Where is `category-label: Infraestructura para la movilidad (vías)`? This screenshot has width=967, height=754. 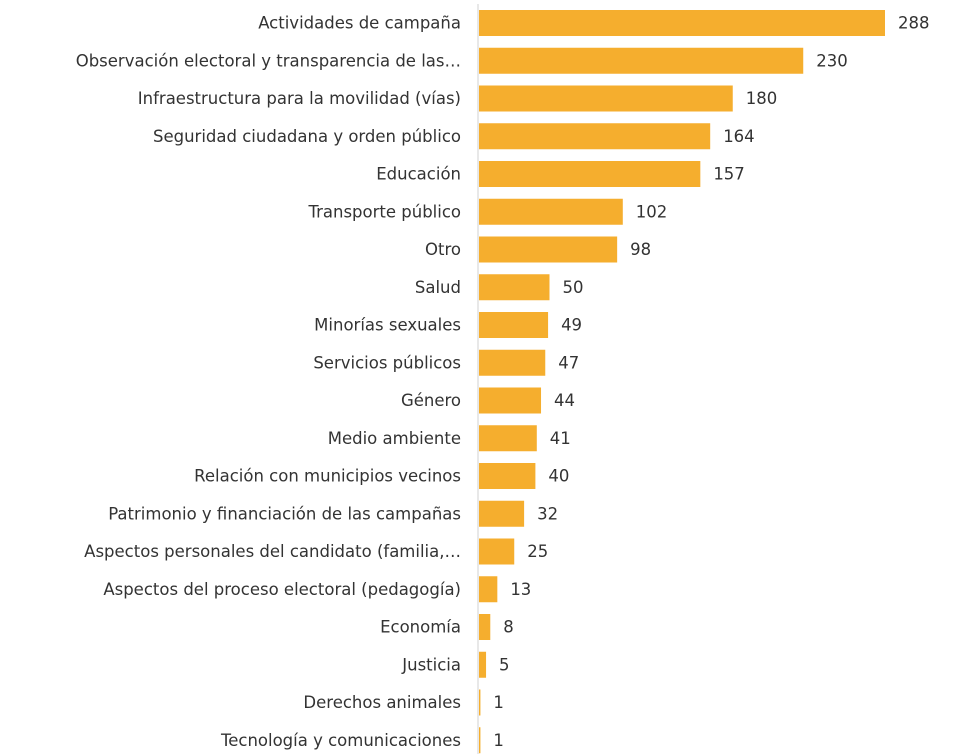 category-label: Infraestructura para la movilidad (vías) is located at coordinates (299, 98).